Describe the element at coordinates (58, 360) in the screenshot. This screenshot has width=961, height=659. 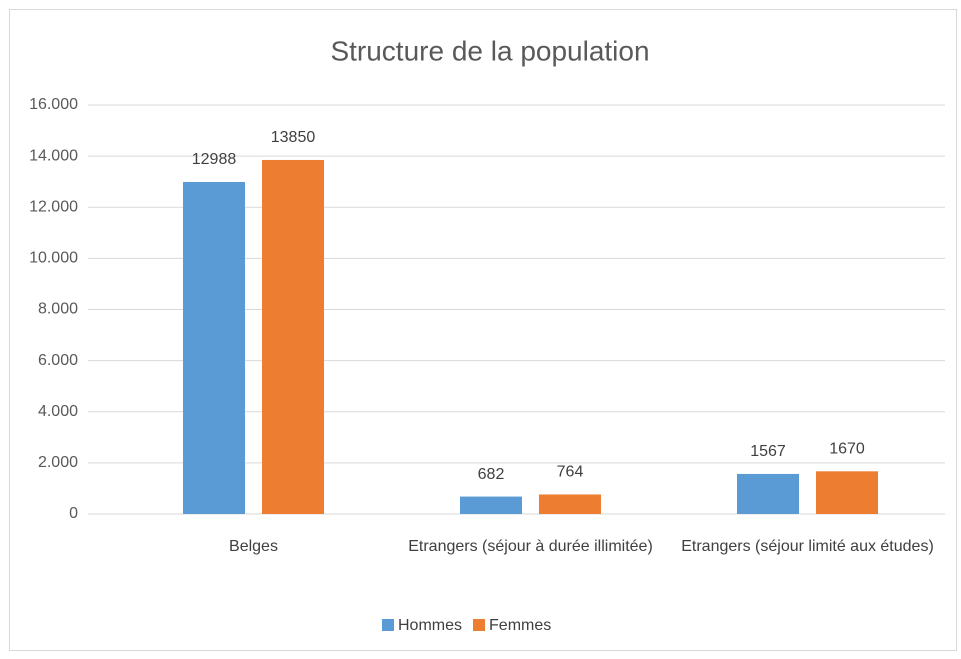
I see `y-tick-label: 6.000` at that location.